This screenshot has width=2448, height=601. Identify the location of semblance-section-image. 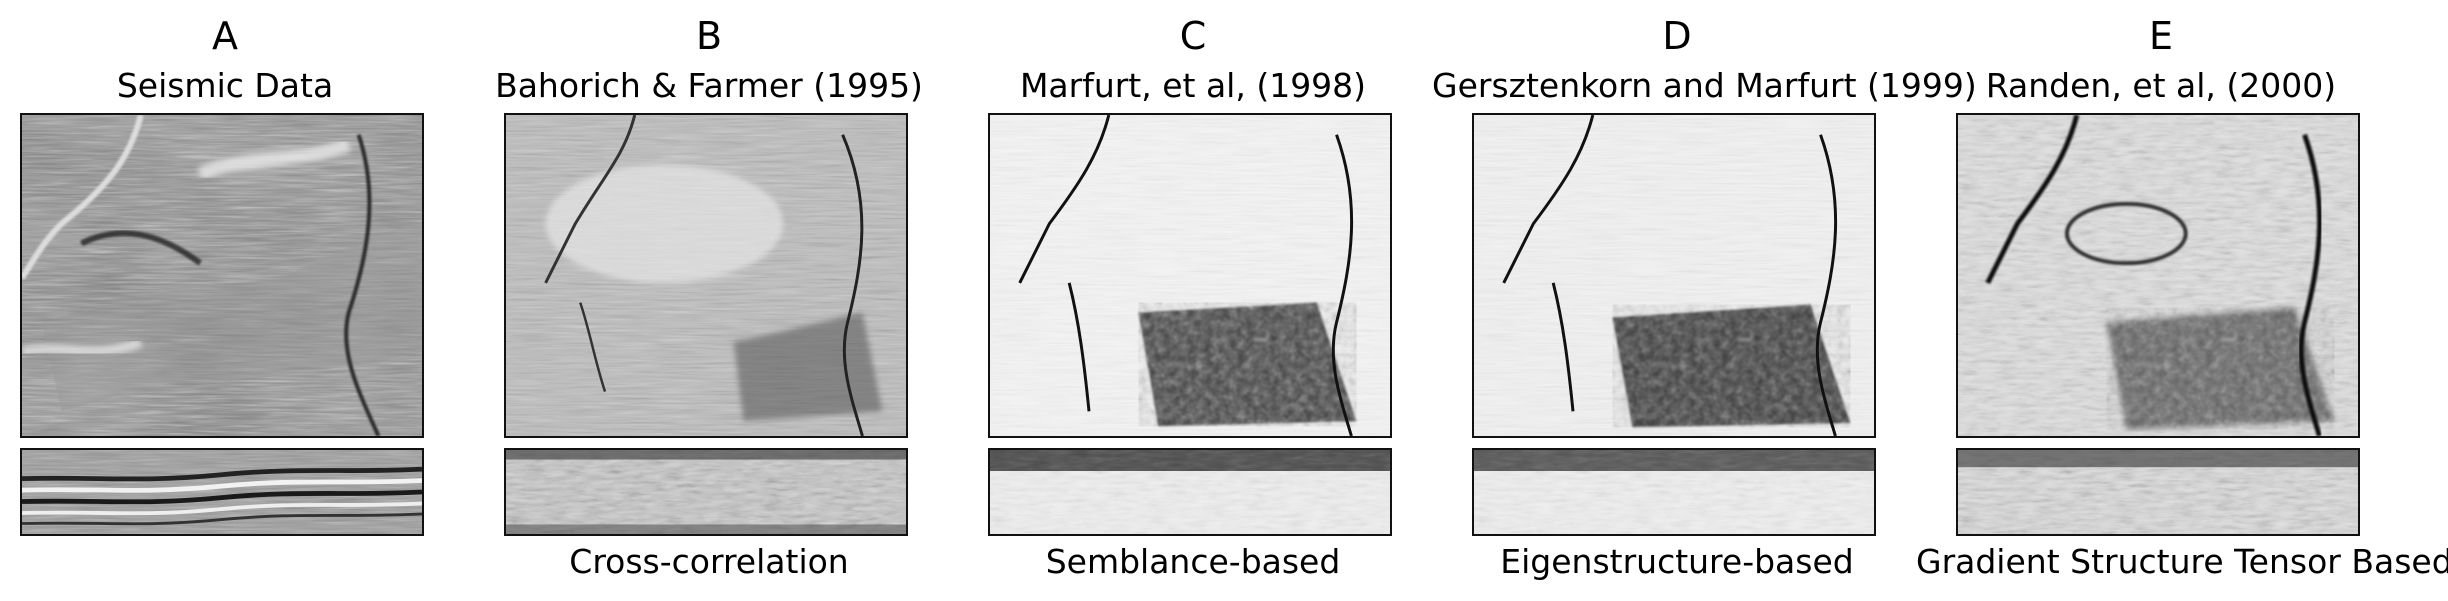
(1190, 492).